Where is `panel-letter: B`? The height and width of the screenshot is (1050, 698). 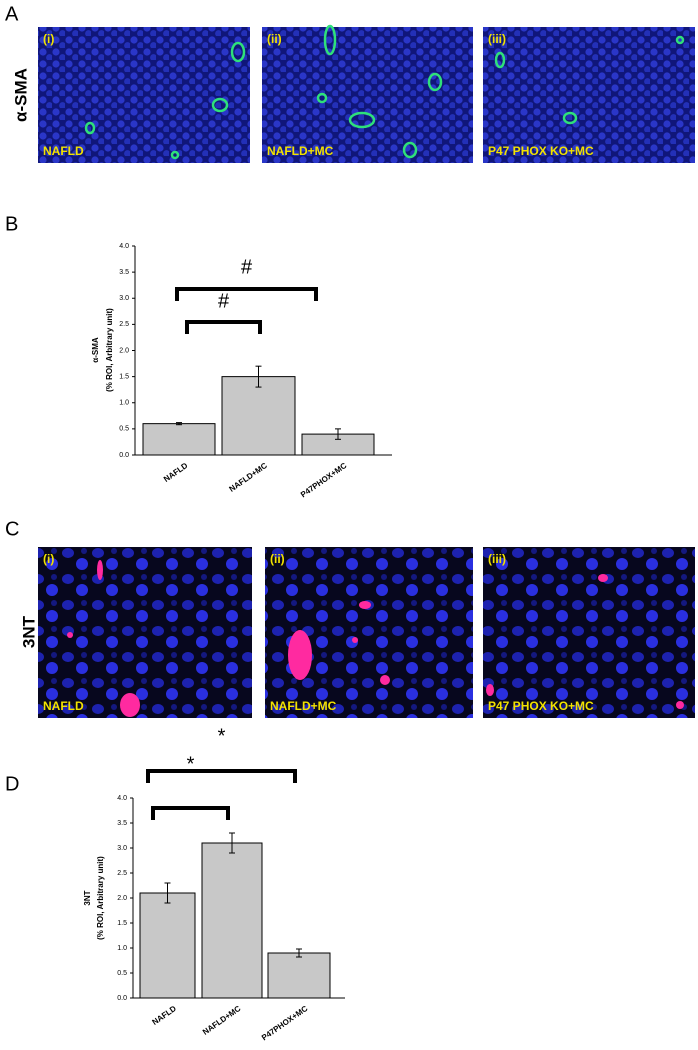
panel-letter: B is located at coordinates (11, 224).